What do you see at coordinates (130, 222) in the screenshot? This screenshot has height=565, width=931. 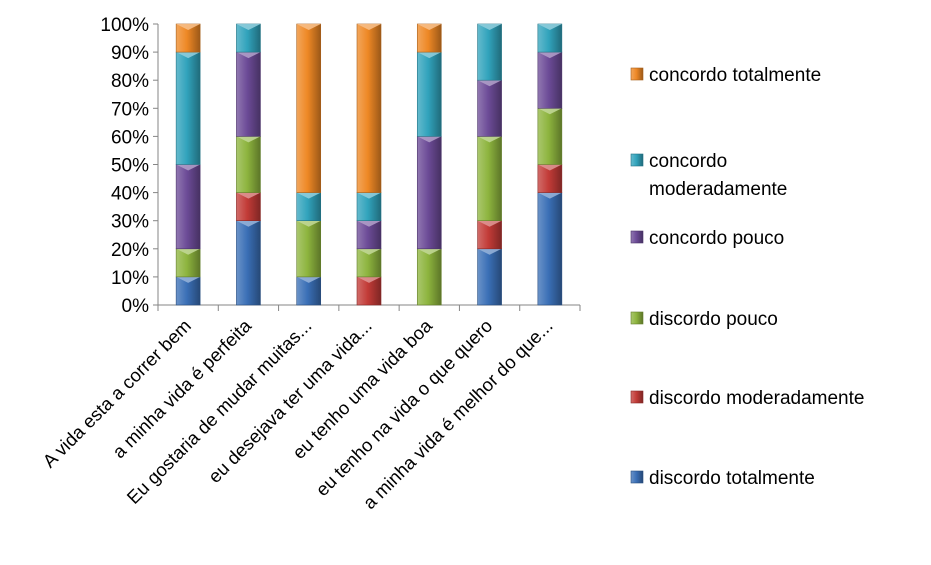 I see `y-tick-label: 30%` at bounding box center [130, 222].